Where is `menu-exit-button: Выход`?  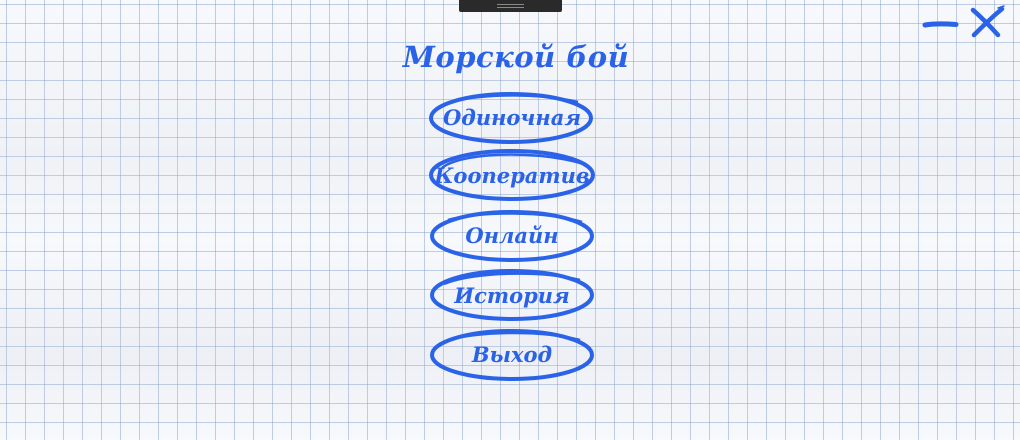 menu-exit-button: Выход is located at coordinates (512, 355).